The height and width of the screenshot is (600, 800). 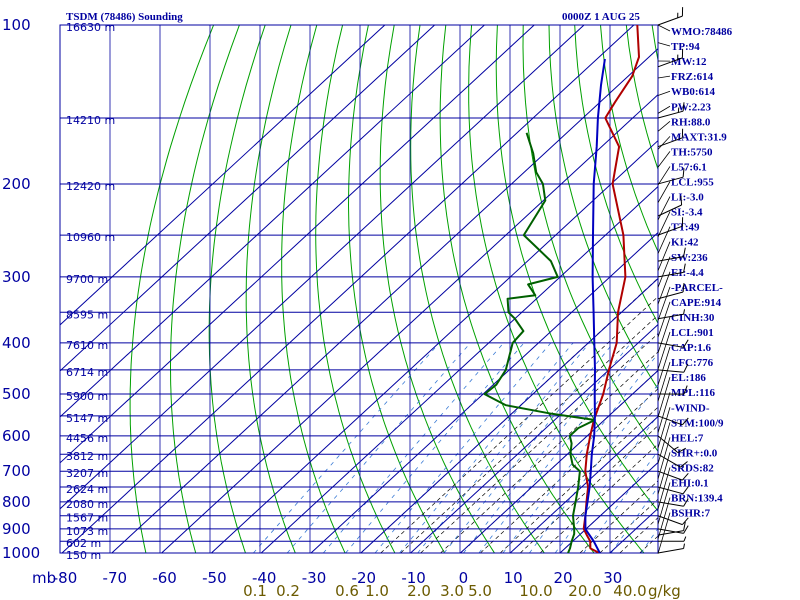 I want to click on mixing-ratio-tick-label: 40.0, so click(x=629, y=591).